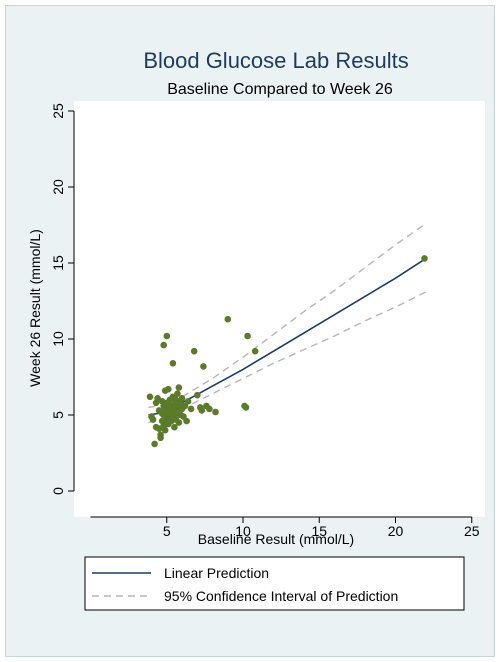 The width and height of the screenshot is (500, 662). I want to click on y-tick-label: 5, so click(58, 415).